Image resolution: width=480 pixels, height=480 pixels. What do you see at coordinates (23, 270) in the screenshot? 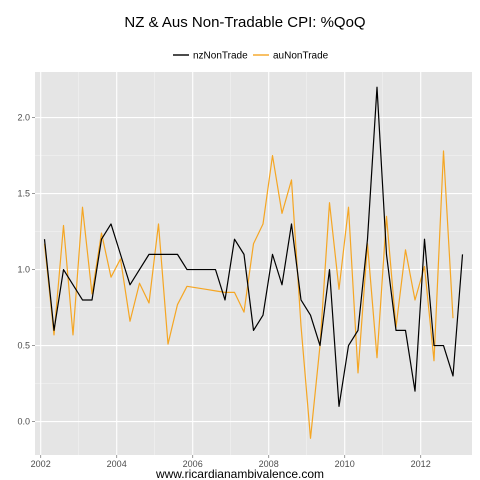
I see `y-tick-label: 1.0` at bounding box center [23, 270].